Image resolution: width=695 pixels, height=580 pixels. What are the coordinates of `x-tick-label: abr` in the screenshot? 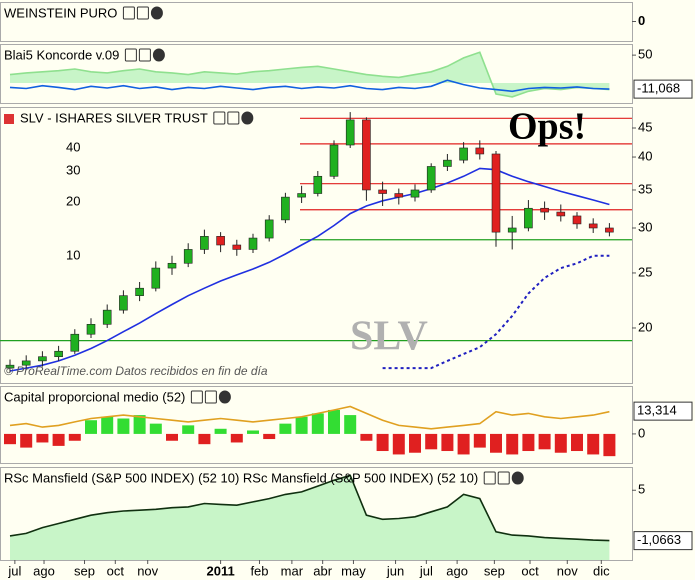 It's located at (322, 570).